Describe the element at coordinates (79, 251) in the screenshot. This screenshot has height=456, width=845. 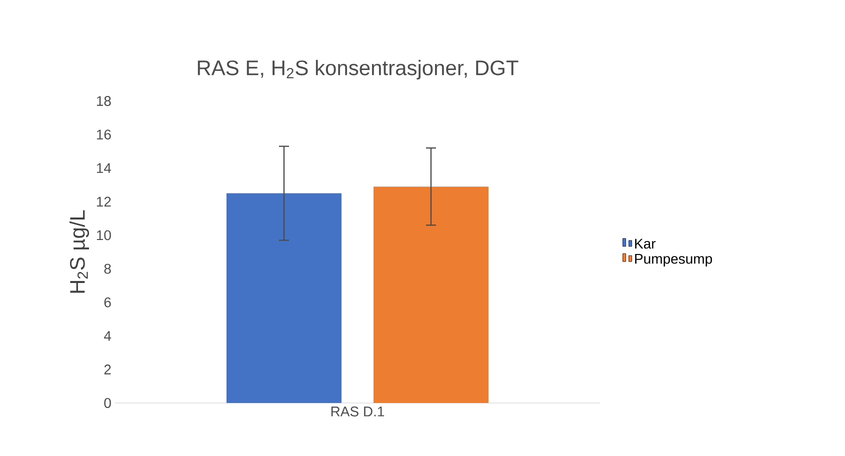
I see `y-axis-title: H$_{2}$S µg/L` at that location.